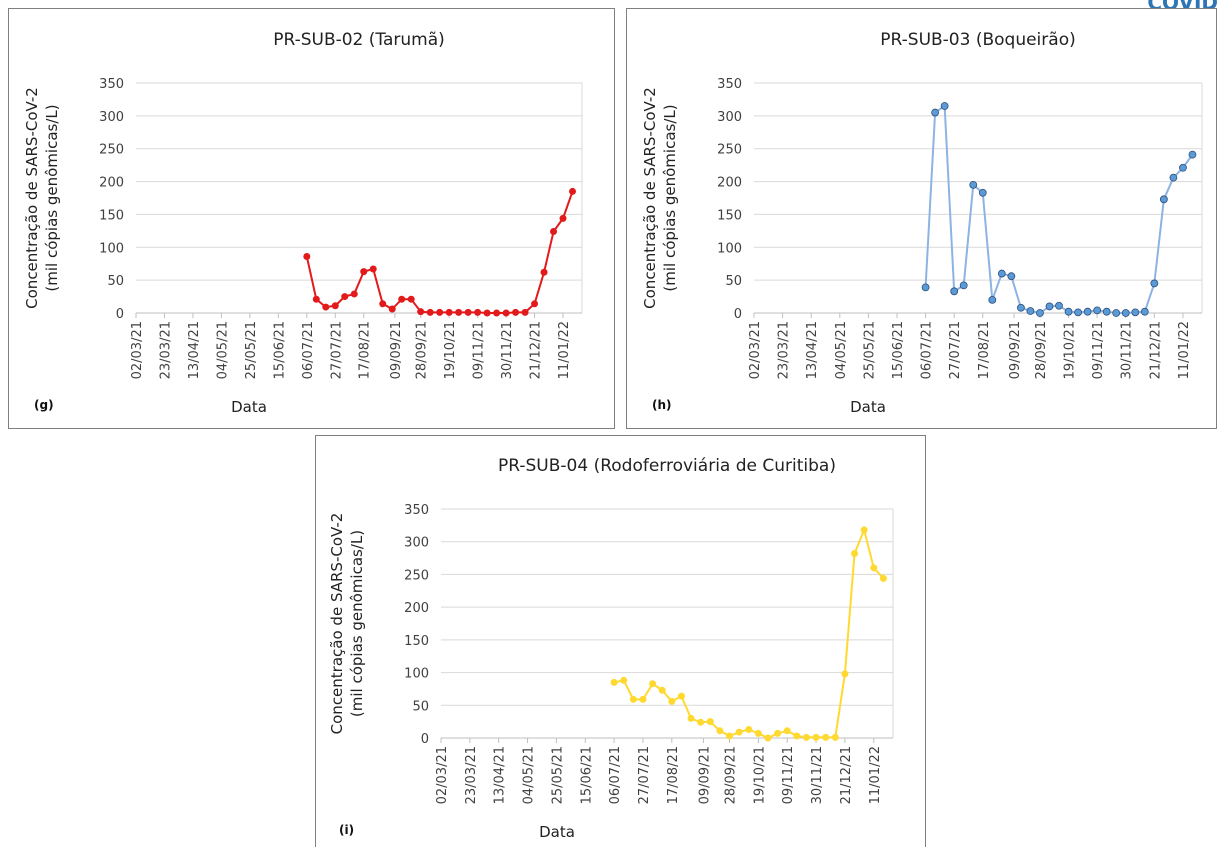 The width and height of the screenshot is (1223, 847). What do you see at coordinates (346, 830) in the screenshot?
I see `panel-label: (i)` at bounding box center [346, 830].